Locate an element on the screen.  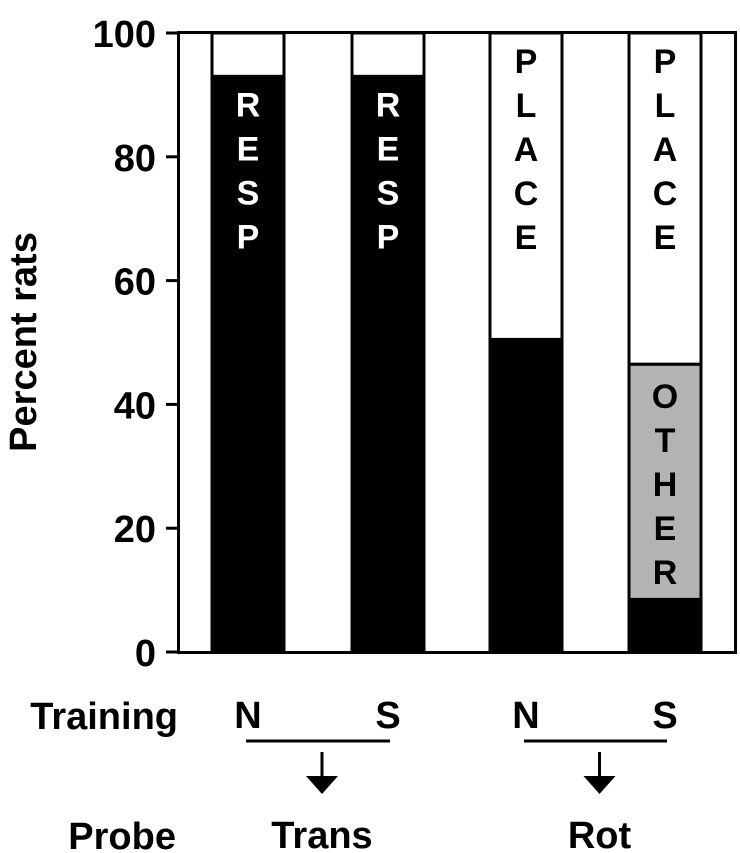
training-label-3: N is located at coordinates (525, 716).